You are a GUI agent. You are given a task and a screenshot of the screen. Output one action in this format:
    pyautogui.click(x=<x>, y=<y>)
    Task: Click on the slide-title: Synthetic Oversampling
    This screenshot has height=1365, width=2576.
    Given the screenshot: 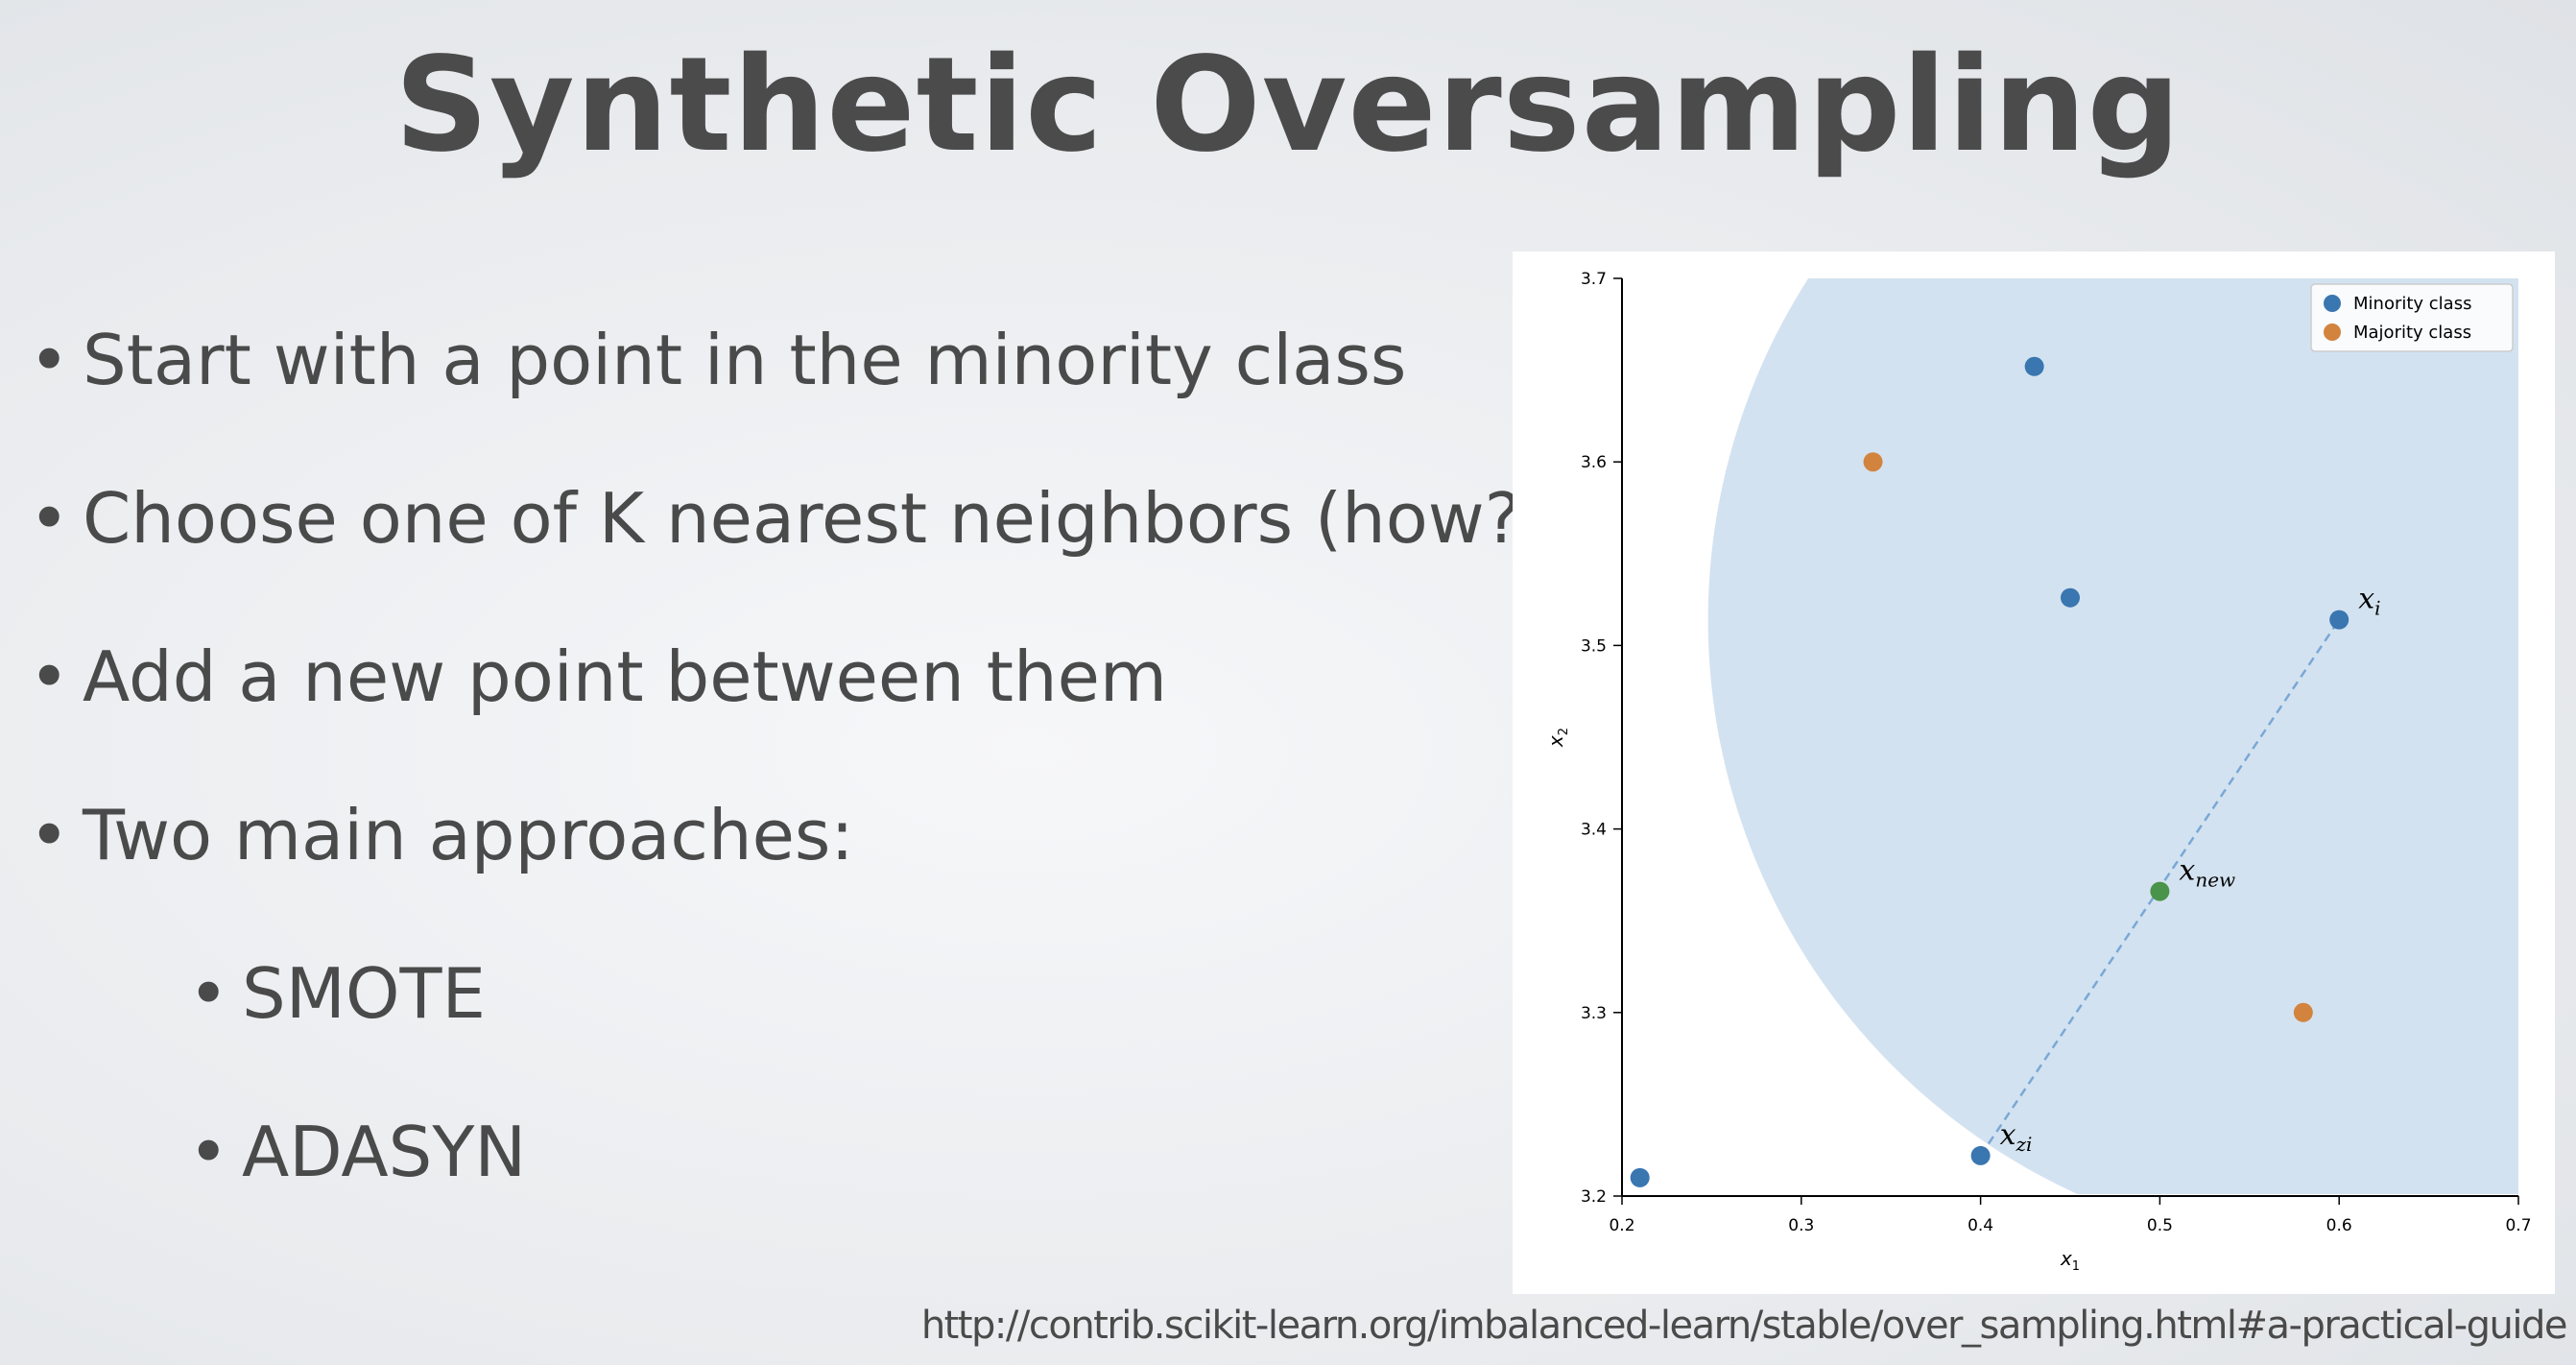 What is the action you would take?
    pyautogui.click(x=1288, y=106)
    